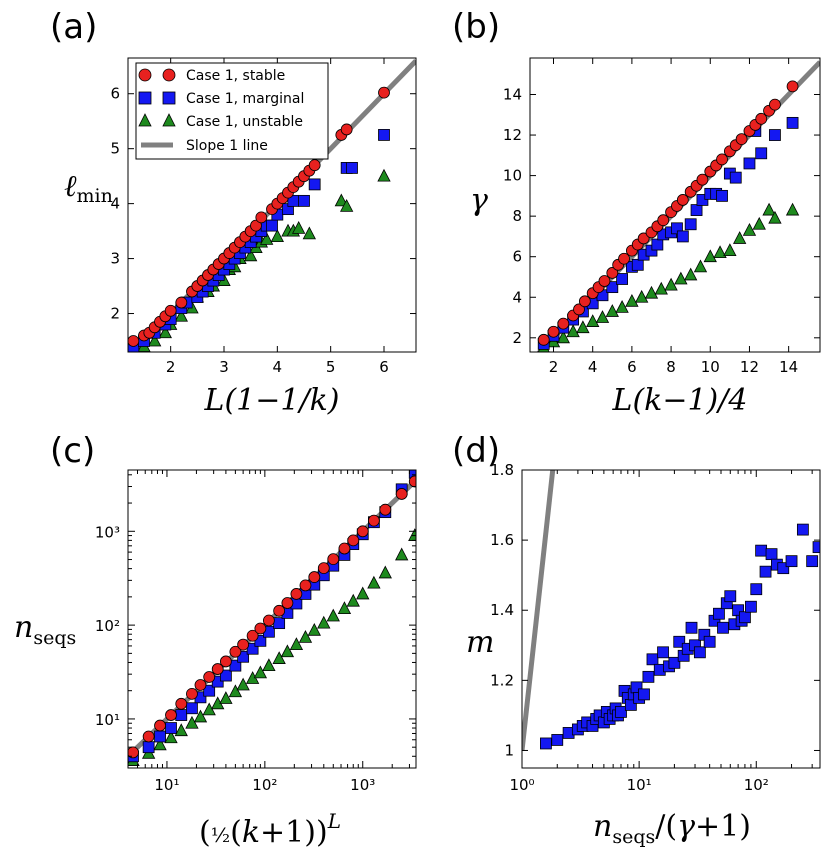 The height and width of the screenshot is (861, 831). Describe the element at coordinates (680, 400) in the screenshot. I see `panel-b-xlabel: L(k−1)/4` at that location.